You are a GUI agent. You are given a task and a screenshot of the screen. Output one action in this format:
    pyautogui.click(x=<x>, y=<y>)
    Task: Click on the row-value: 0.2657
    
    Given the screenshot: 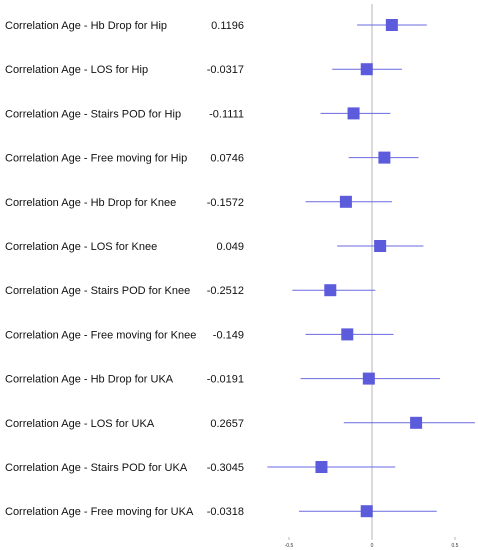 What is the action you would take?
    pyautogui.click(x=227, y=424)
    